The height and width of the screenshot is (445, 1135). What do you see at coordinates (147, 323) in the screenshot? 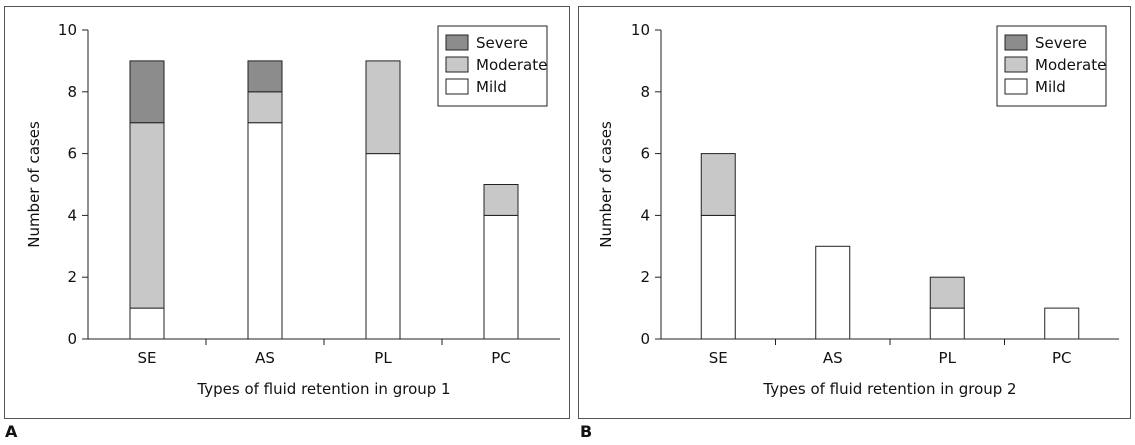
I see `chart-a-bar-se-mild` at bounding box center [147, 323].